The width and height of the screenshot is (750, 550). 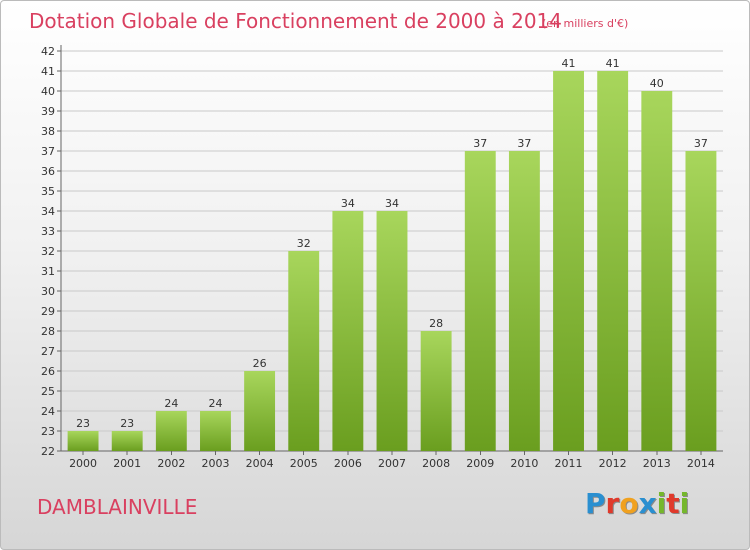 I want to click on y-tick-label: 33, so click(x=48, y=231).